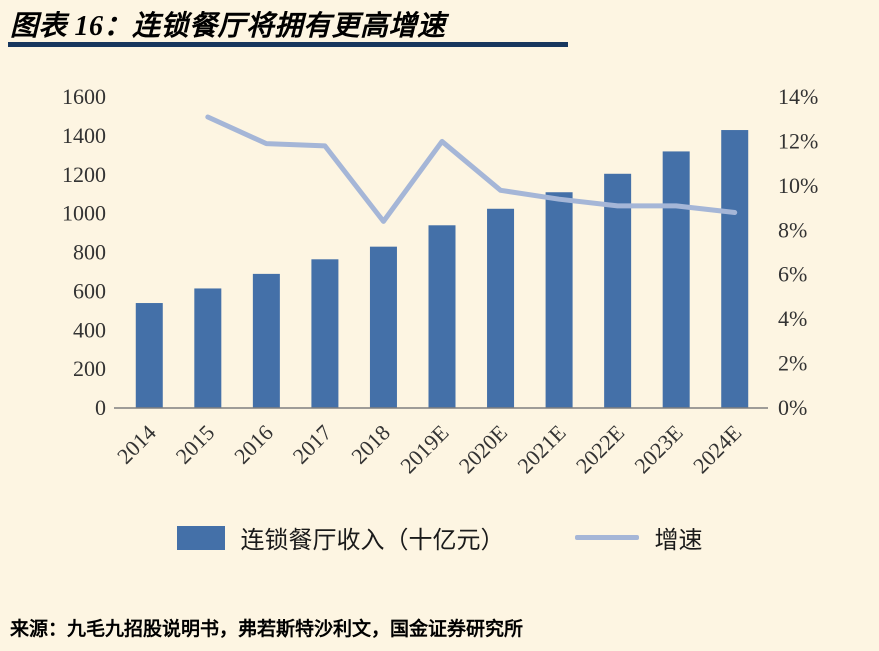 This screenshot has height=651, width=879. What do you see at coordinates (792, 229) in the screenshot?
I see `right-axis-tick: 8%` at bounding box center [792, 229].